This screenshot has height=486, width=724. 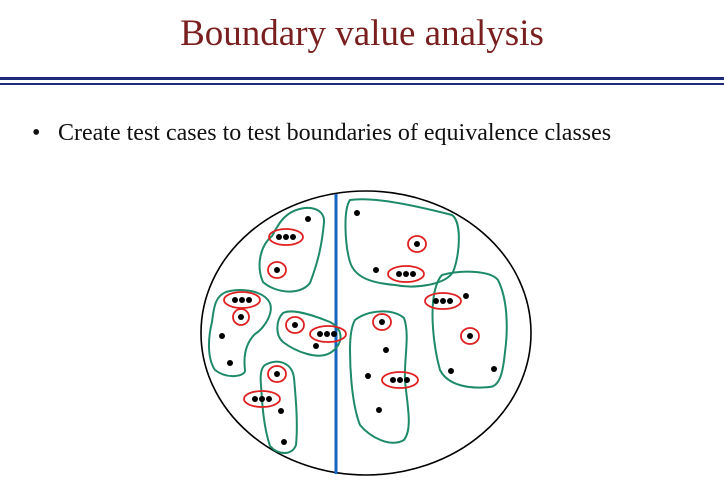 I want to click on title-rule-thick, so click(x=362, y=78).